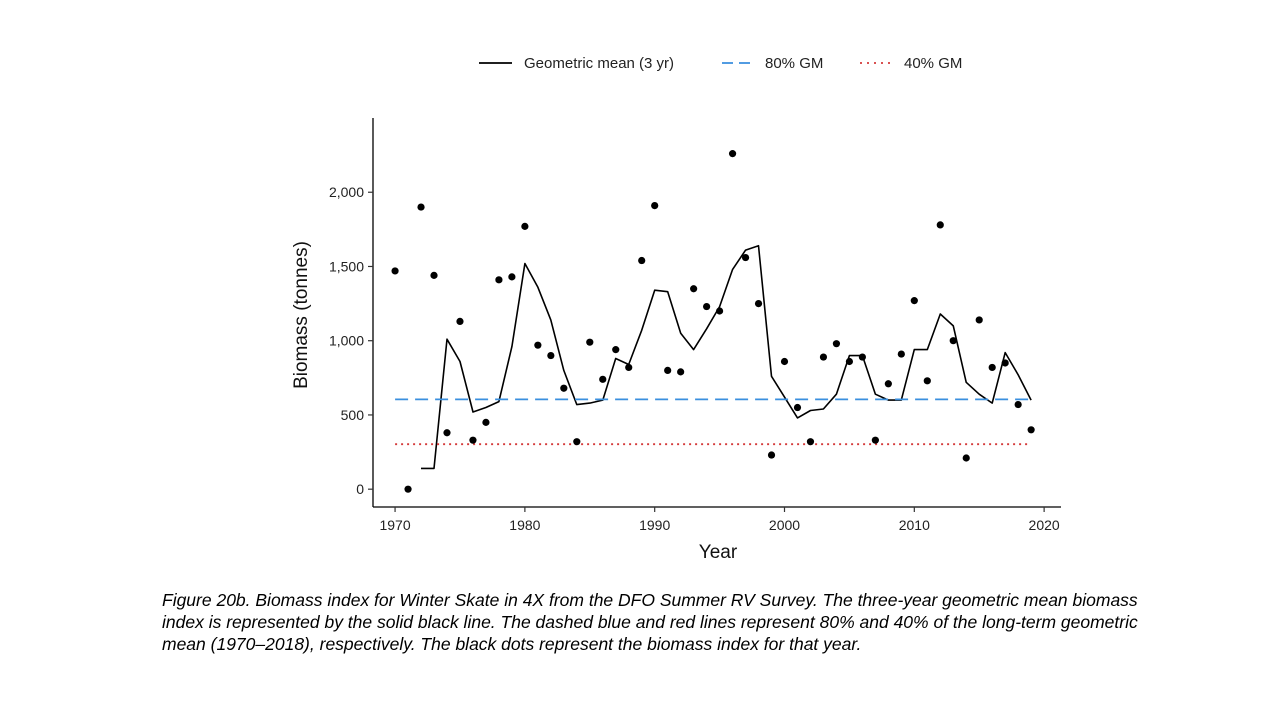 The image size is (1280, 720). I want to click on x-tick-label: 1980, so click(524, 525).